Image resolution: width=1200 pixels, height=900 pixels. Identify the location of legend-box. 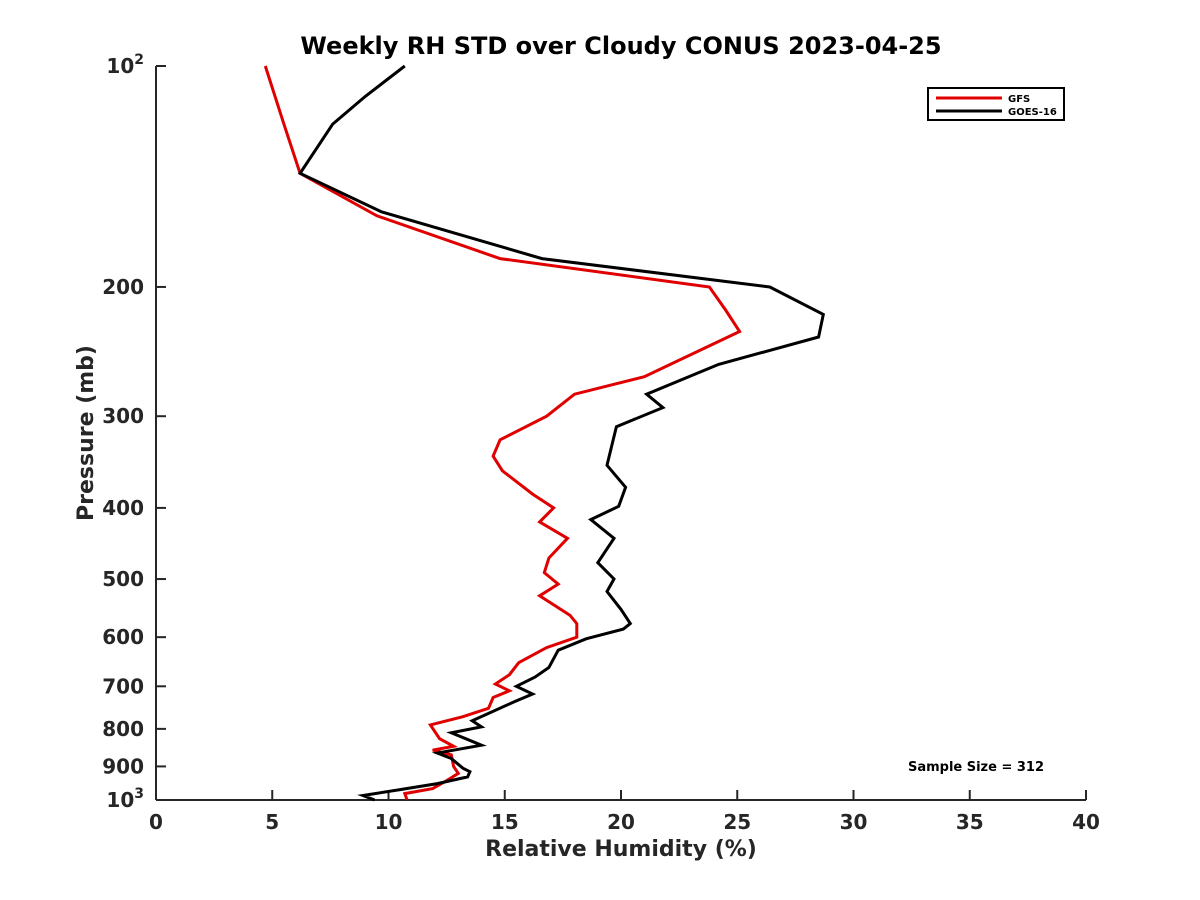
(996, 104).